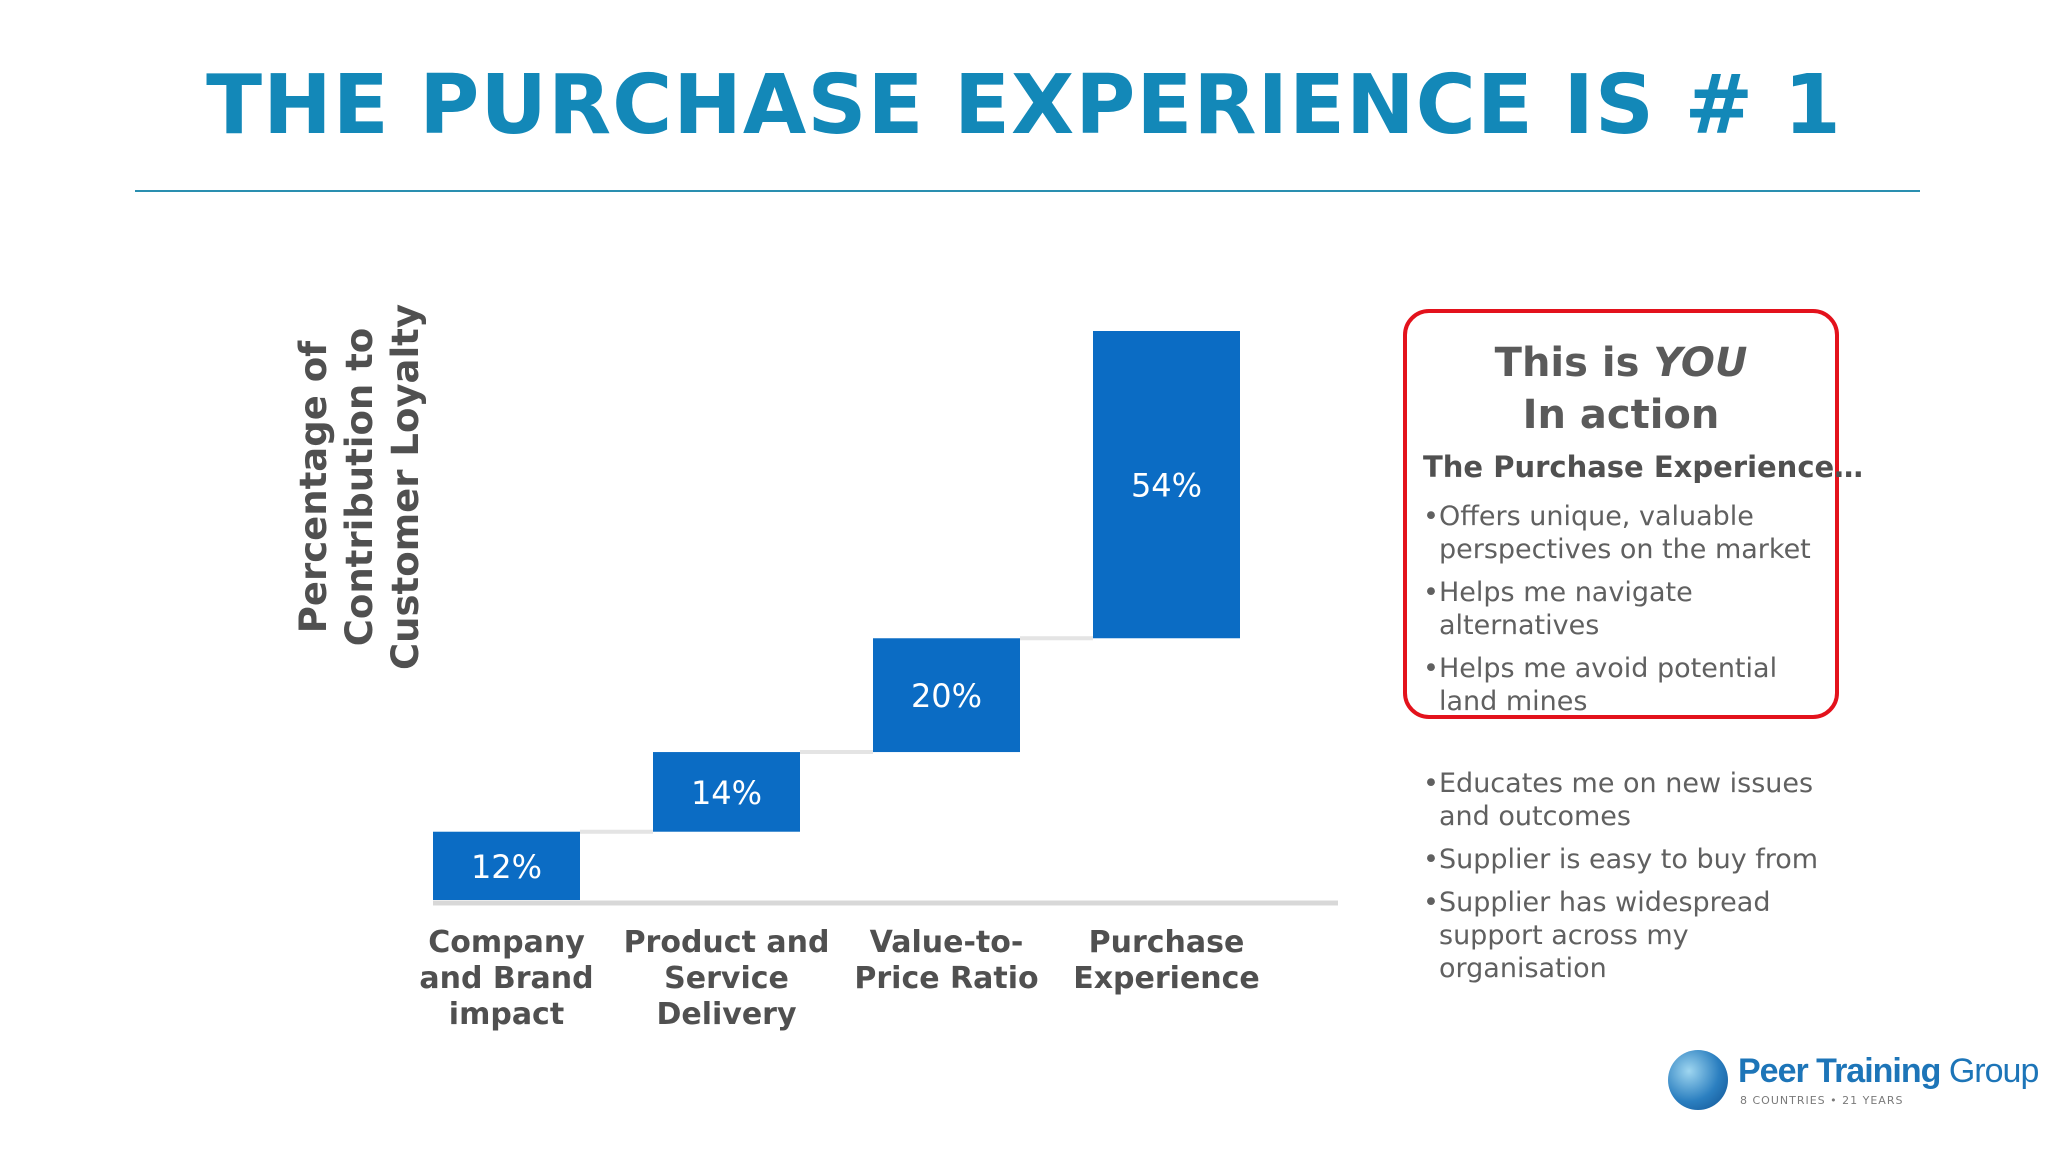 This screenshot has width=2048, height=1152. What do you see at coordinates (1822, 1100) in the screenshot?
I see `logo-tagline: 8 COUNTRIES • 21 YEARS` at bounding box center [1822, 1100].